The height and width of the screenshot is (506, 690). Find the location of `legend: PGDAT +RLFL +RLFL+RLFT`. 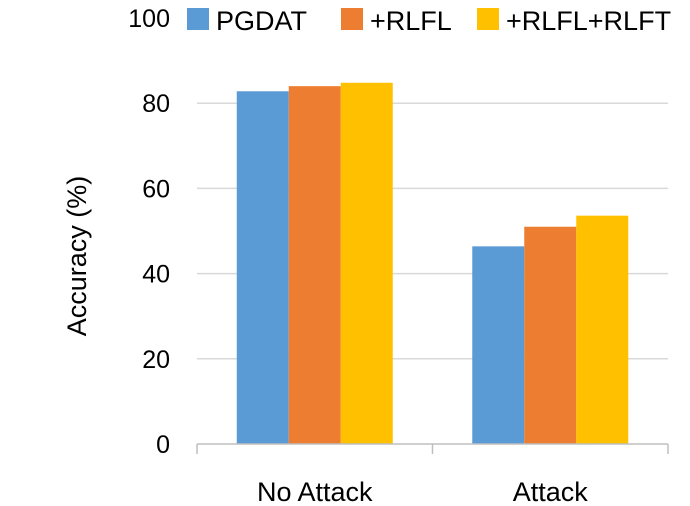

legend: PGDAT +RLFL +RLFL+RLFT is located at coordinates (429, 21).